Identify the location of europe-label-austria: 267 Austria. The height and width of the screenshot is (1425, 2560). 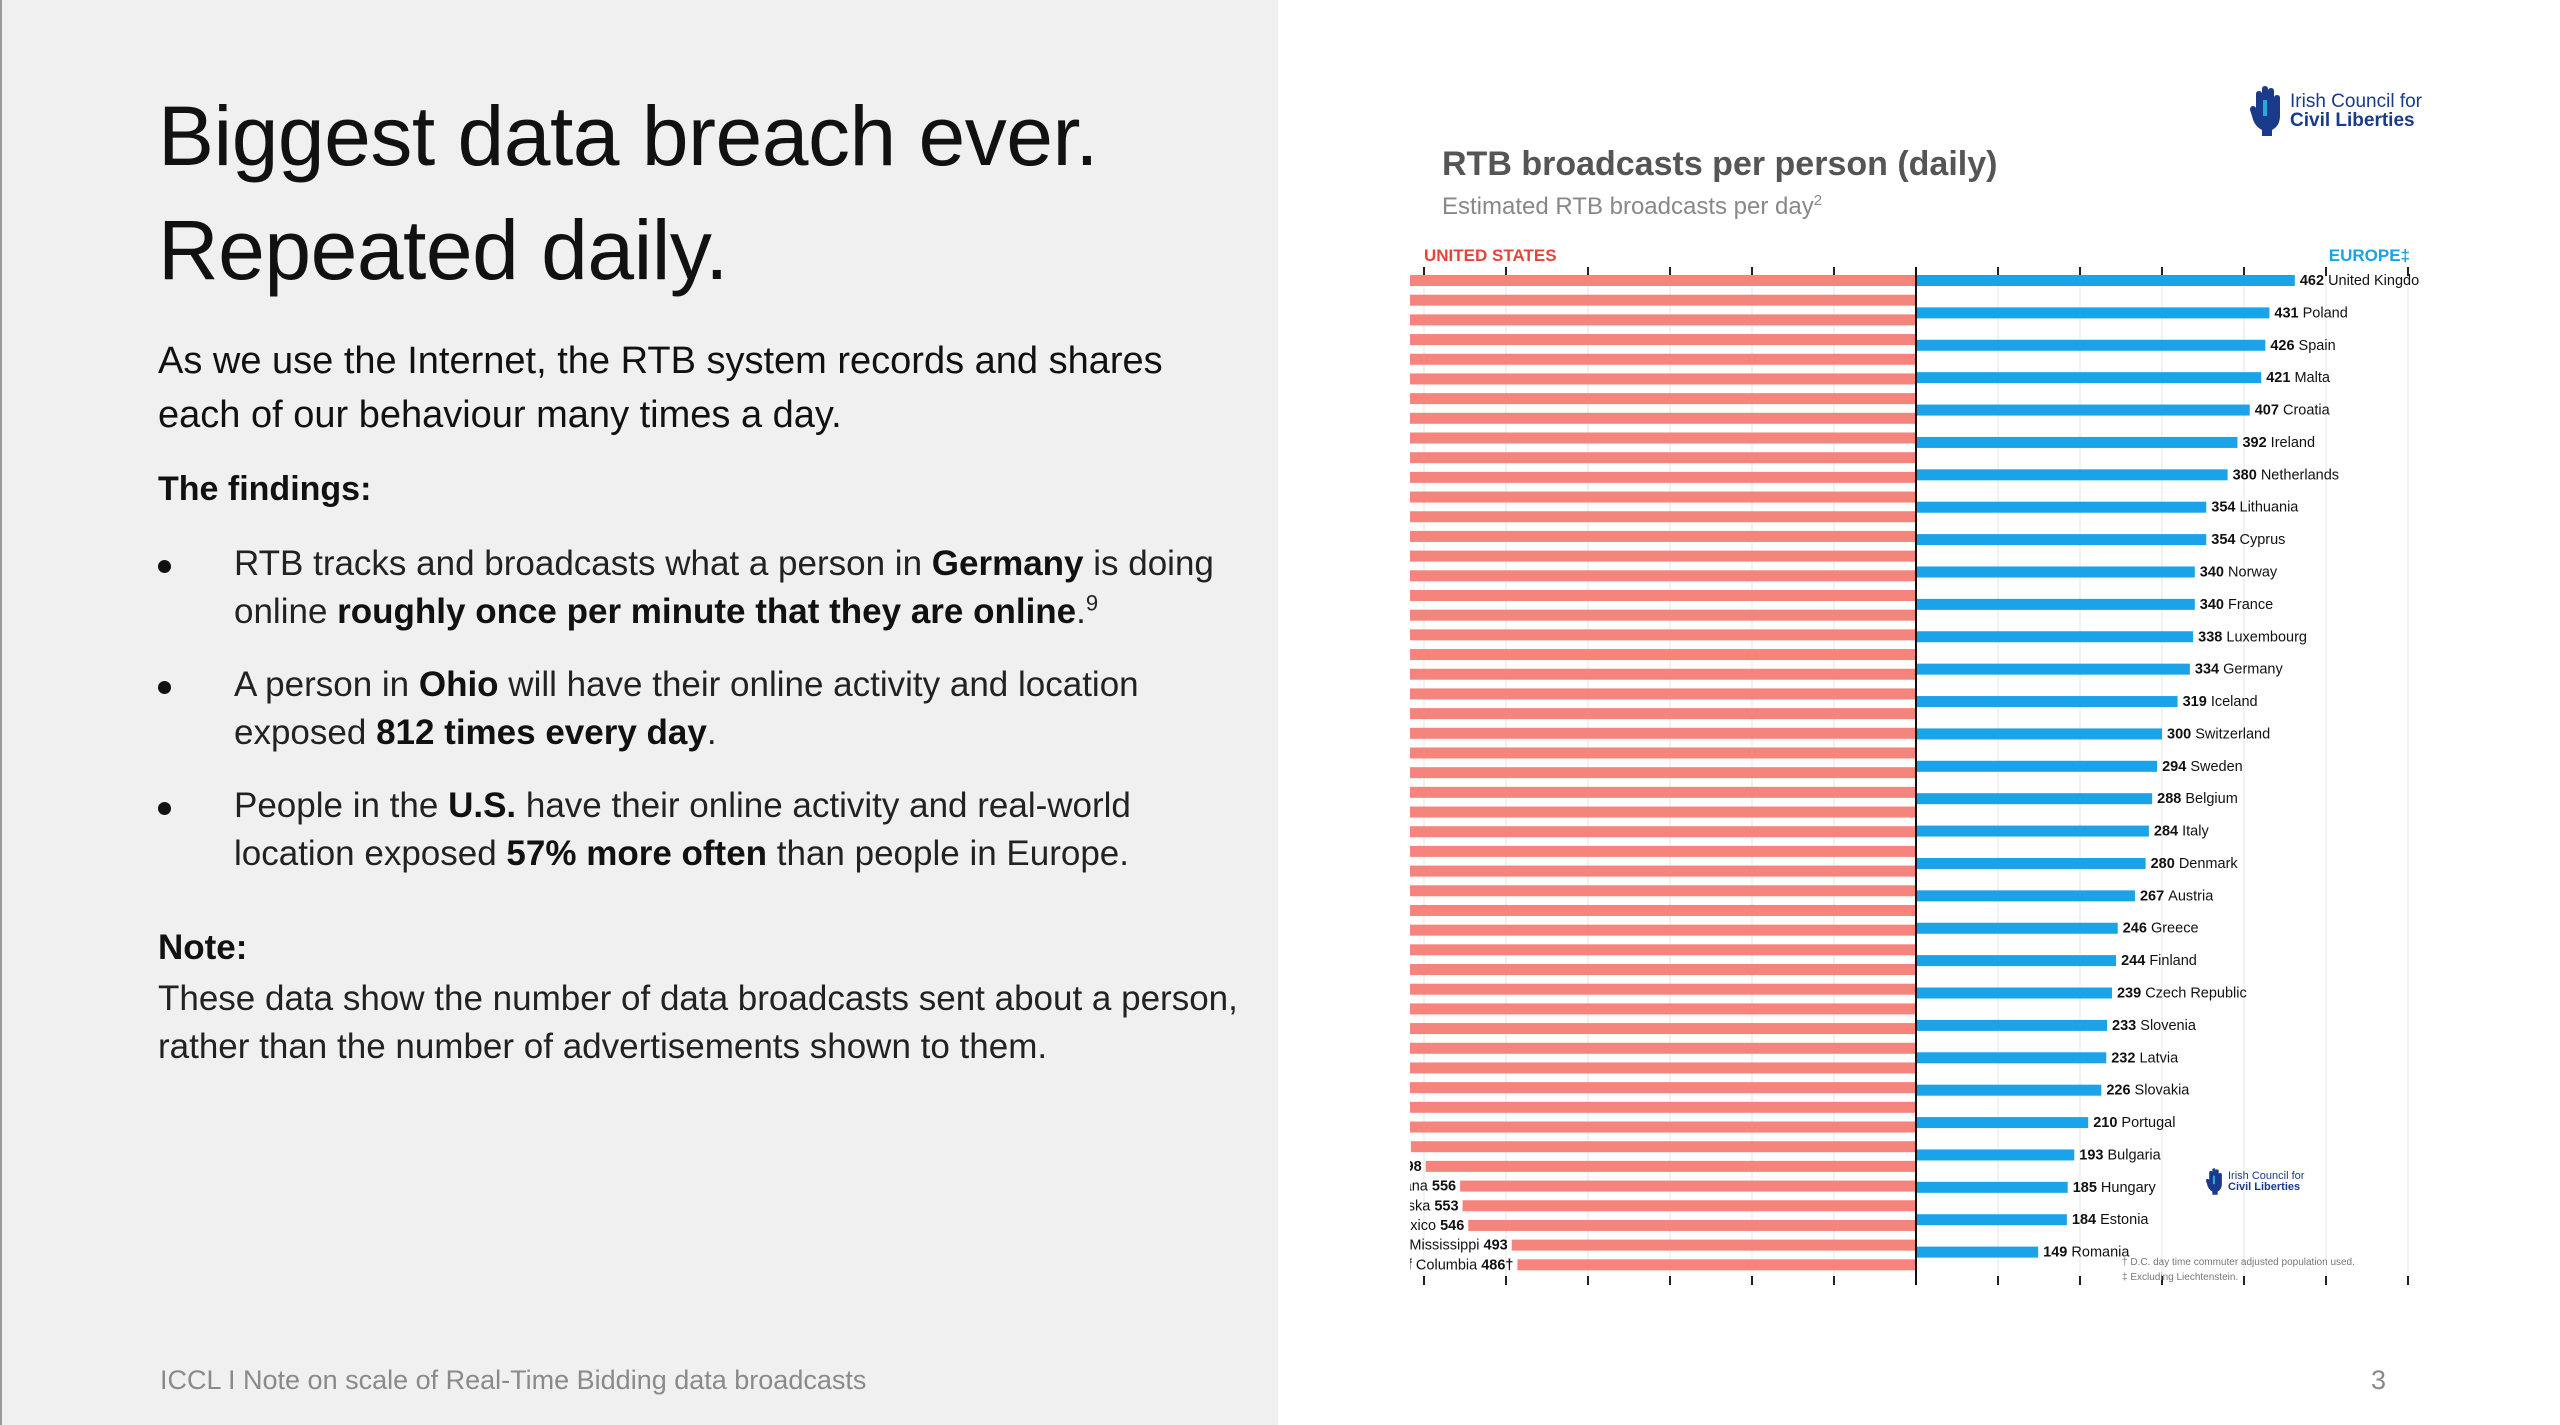
(2177, 896).